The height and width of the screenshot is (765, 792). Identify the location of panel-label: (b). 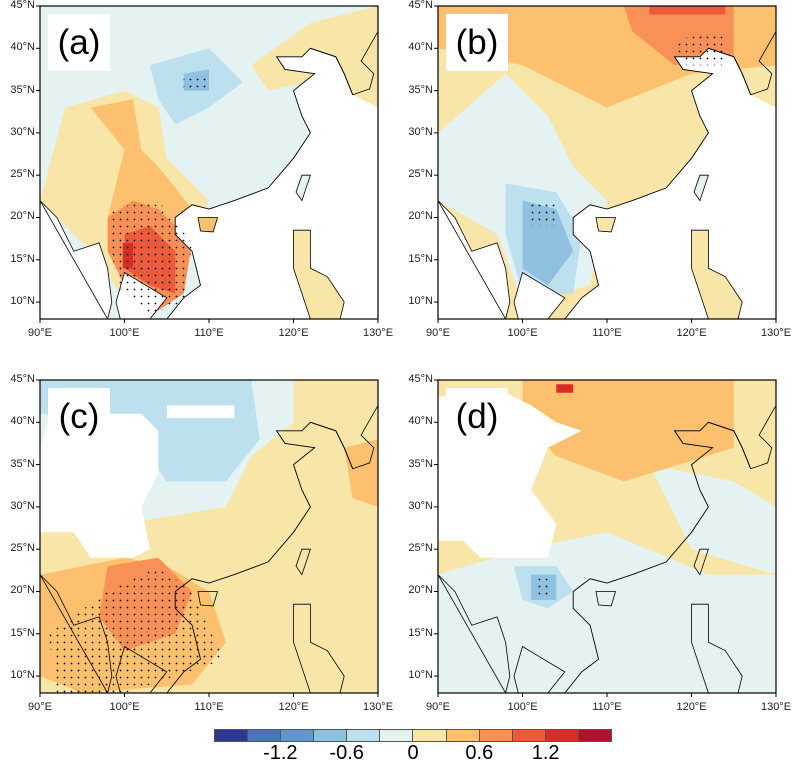
(477, 42).